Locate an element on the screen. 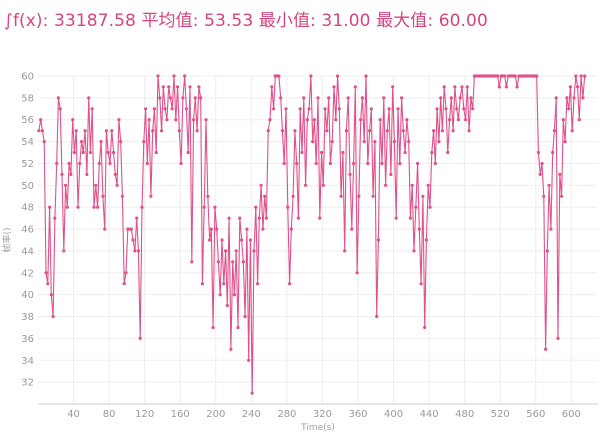 The image size is (600, 440). y-axis-label: 帧率() is located at coordinates (7, 239).